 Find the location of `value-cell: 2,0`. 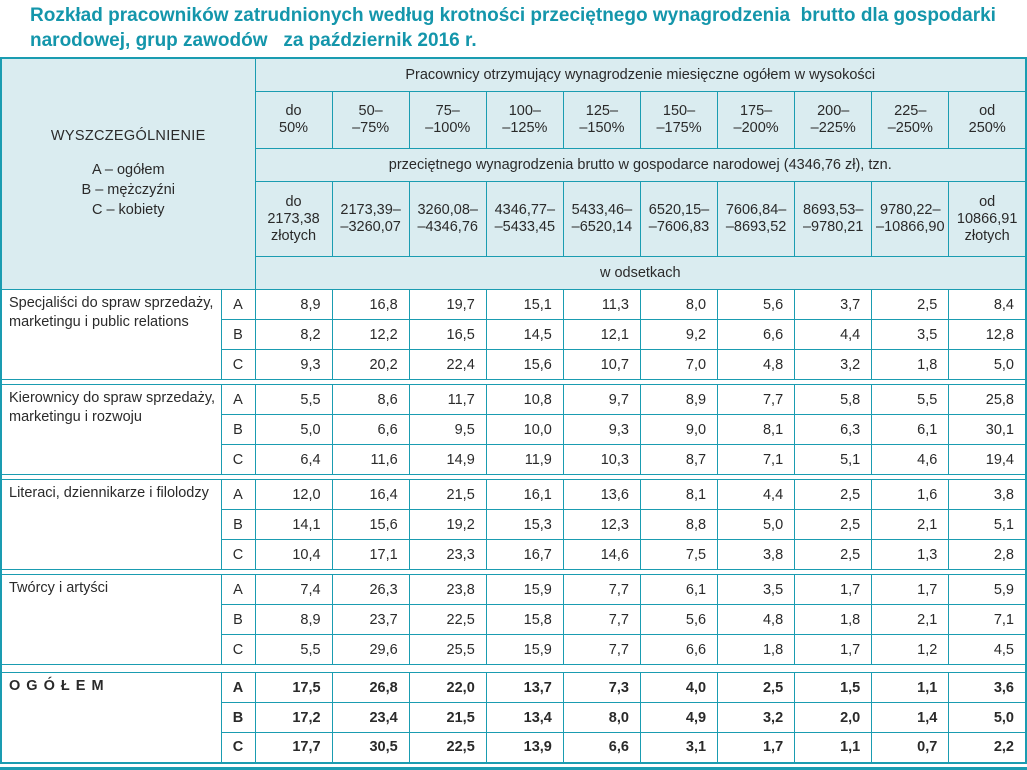

value-cell: 2,0 is located at coordinates (833, 717).